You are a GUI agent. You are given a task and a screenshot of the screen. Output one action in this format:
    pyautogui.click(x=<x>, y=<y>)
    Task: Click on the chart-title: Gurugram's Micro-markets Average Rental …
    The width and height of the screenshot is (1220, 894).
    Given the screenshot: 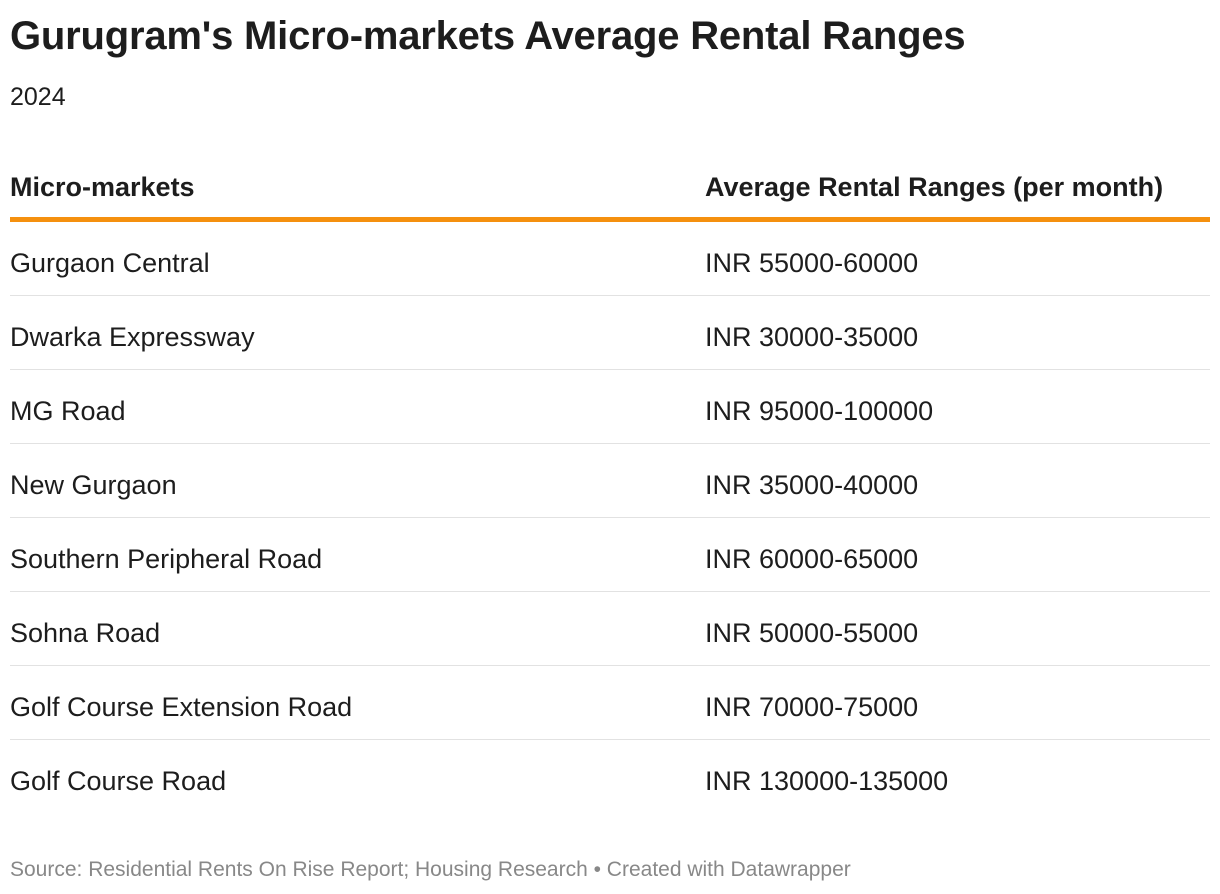 What is the action you would take?
    pyautogui.click(x=488, y=36)
    